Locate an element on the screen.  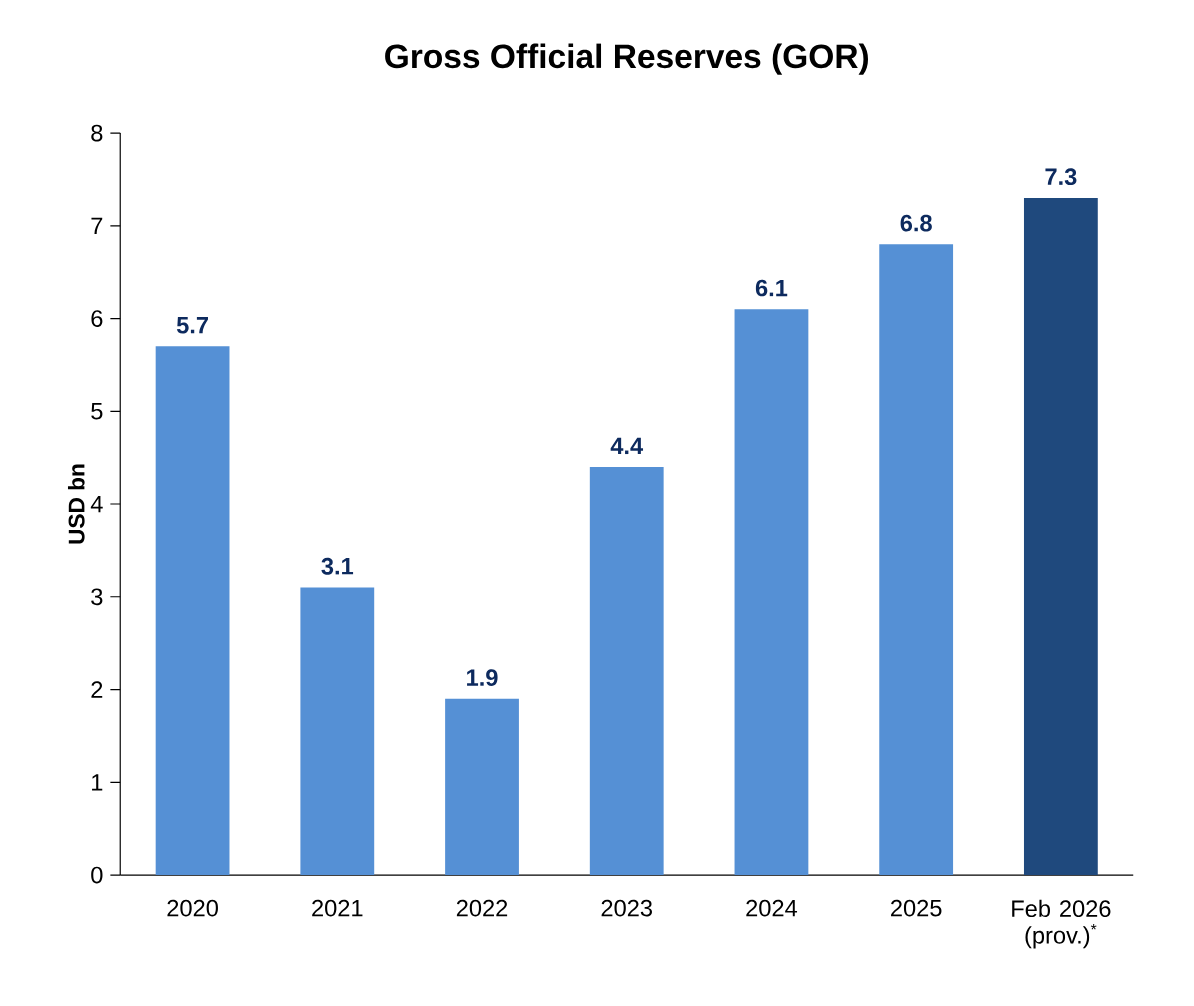
y-axis-title: USD bn is located at coordinates (76, 504).